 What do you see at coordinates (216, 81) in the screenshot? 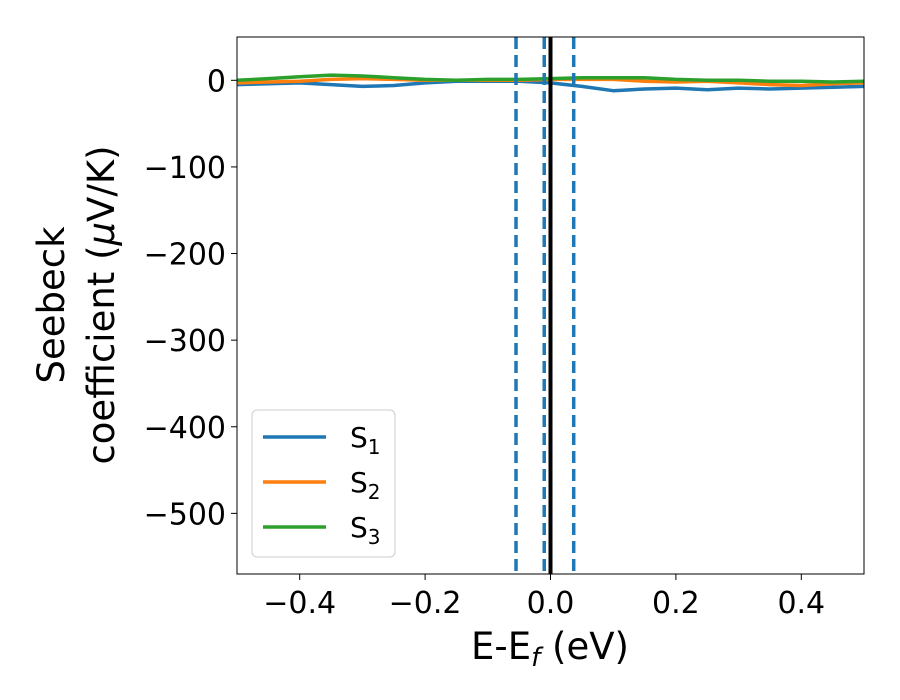
I see `y-tick-label: 0` at bounding box center [216, 81].